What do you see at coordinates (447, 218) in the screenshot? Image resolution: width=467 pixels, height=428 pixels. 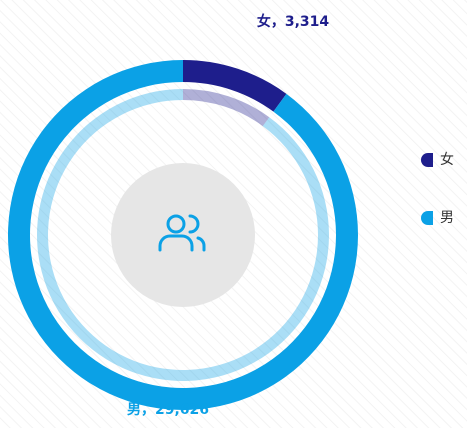 I see `legend-label: 男` at bounding box center [447, 218].